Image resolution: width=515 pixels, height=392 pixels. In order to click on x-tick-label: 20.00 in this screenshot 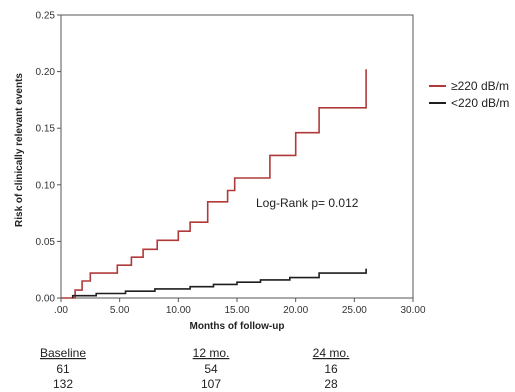, I will do `click(295, 310)`.